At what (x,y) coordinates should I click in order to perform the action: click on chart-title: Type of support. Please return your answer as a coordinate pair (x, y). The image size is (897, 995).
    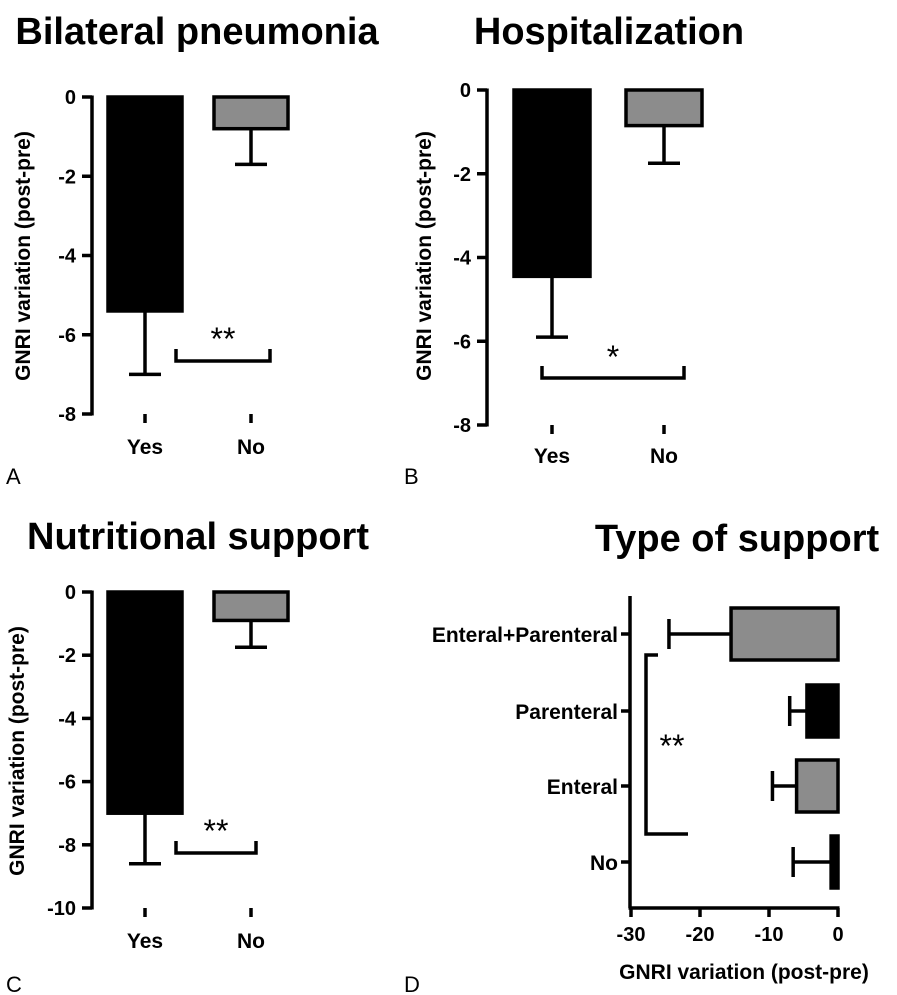
    Looking at the image, I should click on (737, 539).